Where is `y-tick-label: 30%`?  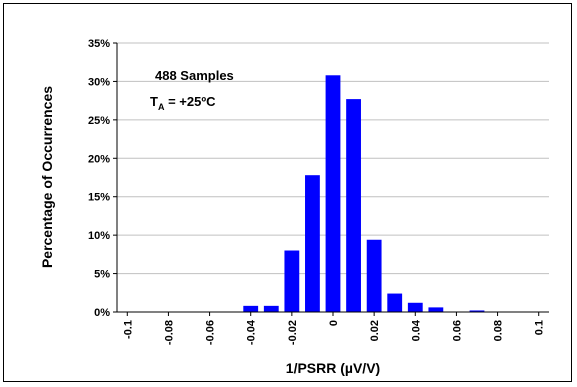
y-tick-label: 30% is located at coordinates (99, 82).